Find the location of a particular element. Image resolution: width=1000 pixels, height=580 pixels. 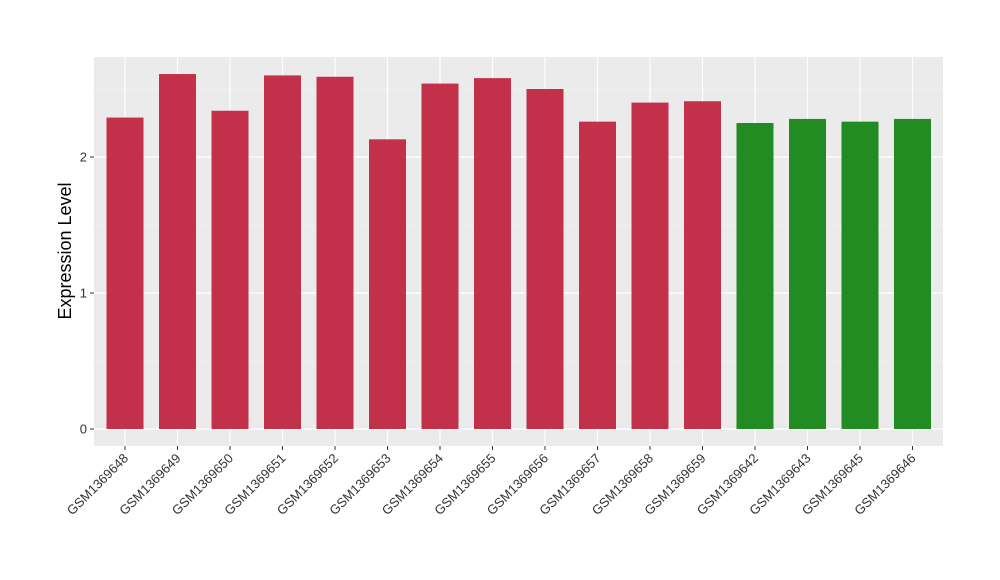

y-tick-label: 2 is located at coordinates (83, 157).